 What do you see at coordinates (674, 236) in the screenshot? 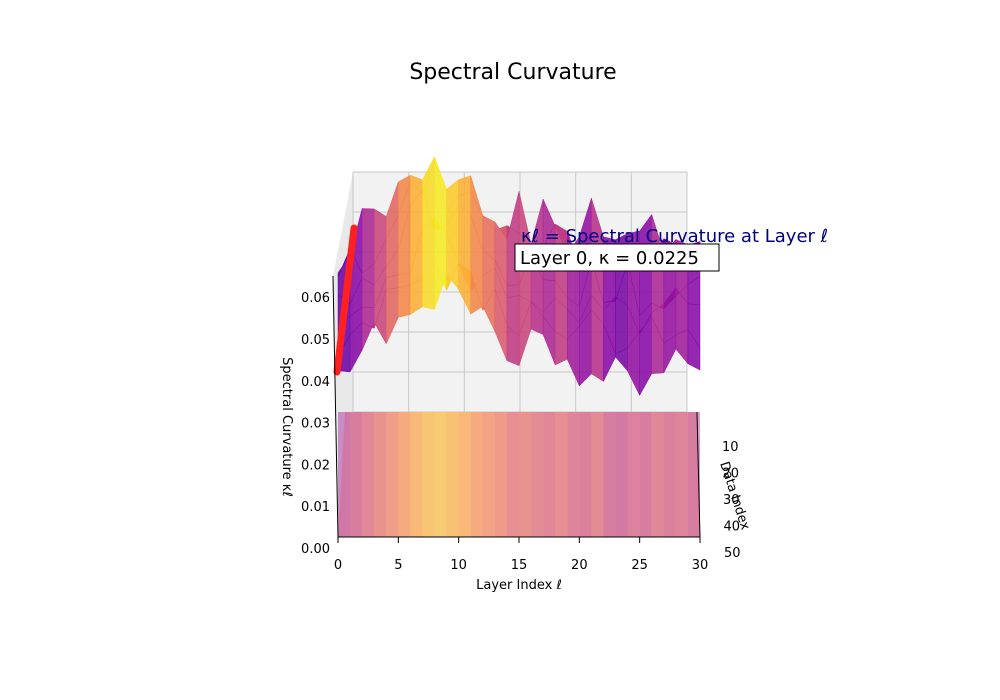
I see `definition-annotation: κℓ = Spectral Curvature at Layer ℓ` at bounding box center [674, 236].